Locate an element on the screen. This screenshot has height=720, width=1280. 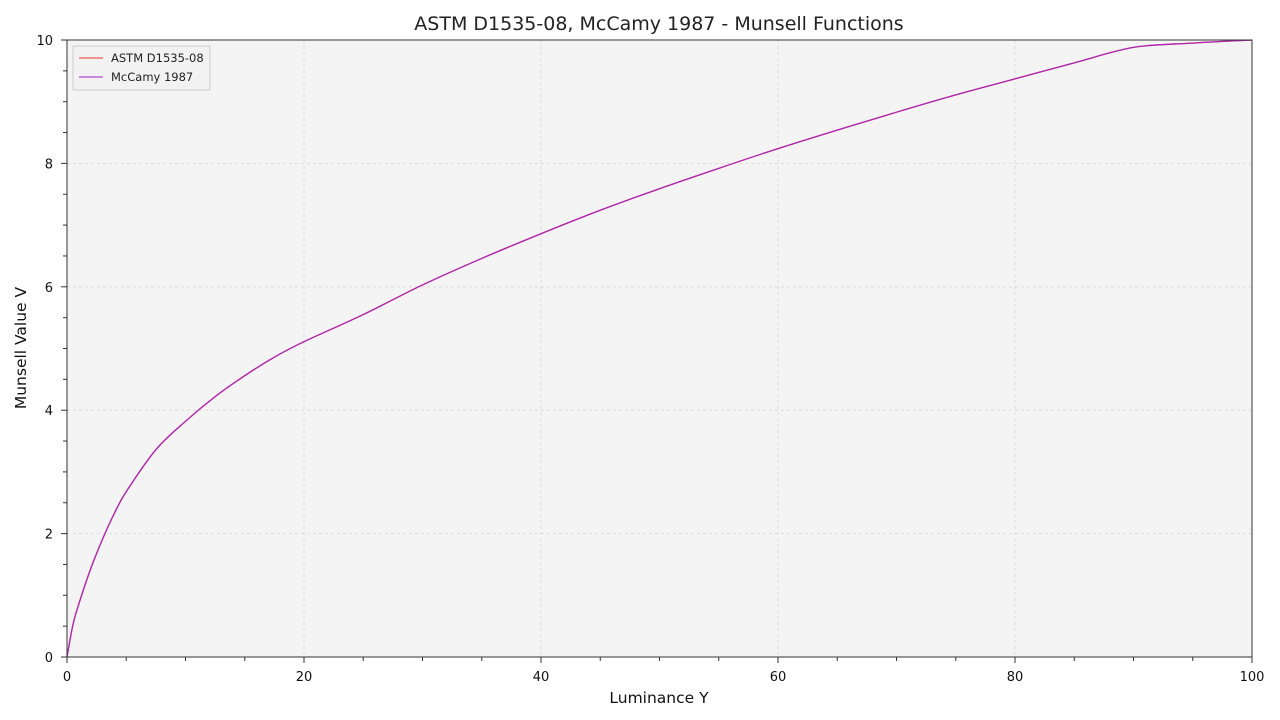
y-axis-label: Munsell Value V is located at coordinates (21, 347).